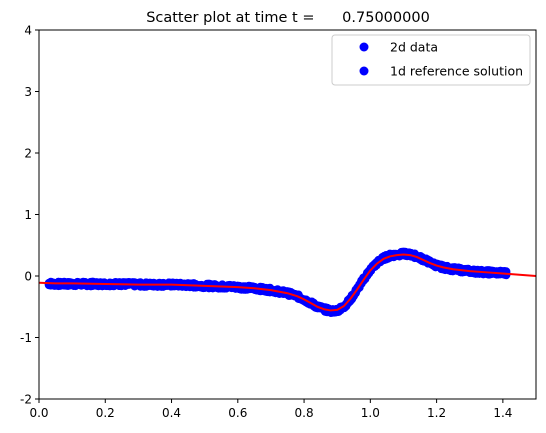  What do you see at coordinates (28, 31) in the screenshot?
I see `y-tick-label: 4` at bounding box center [28, 31].